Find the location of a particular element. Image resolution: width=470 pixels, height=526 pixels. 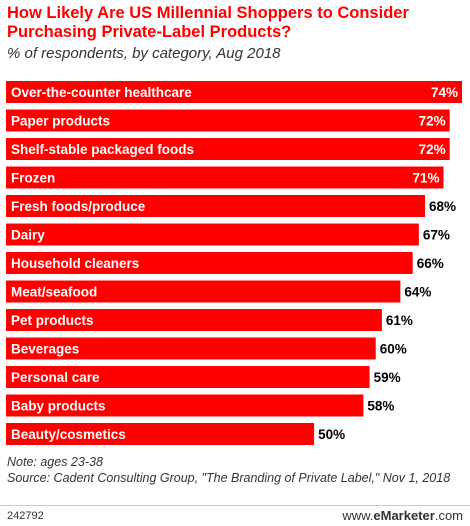

category-label-8: Pet products is located at coordinates (52, 320).